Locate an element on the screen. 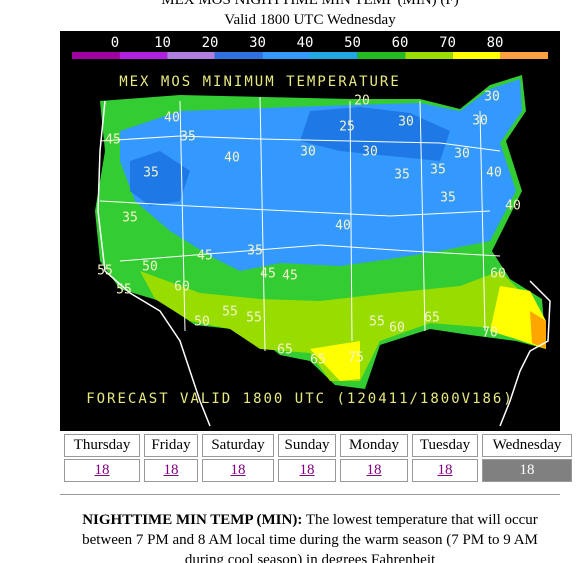 This screenshot has width=576, height=563. legend-label: 10 is located at coordinates (162, 43).